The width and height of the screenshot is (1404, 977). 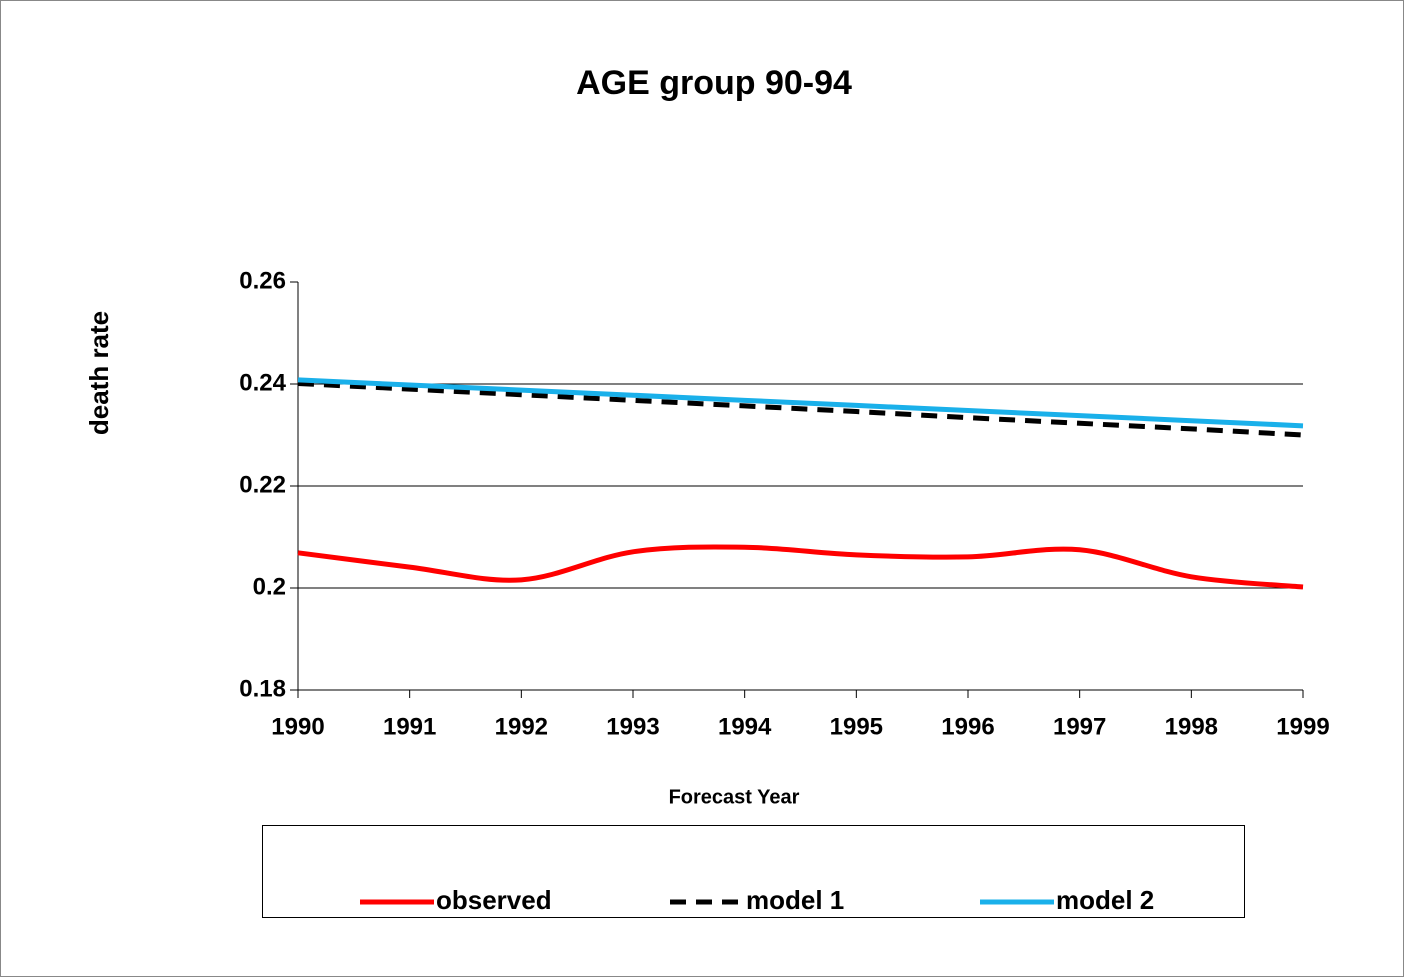 I want to click on legend-label: observed, so click(x=494, y=900).